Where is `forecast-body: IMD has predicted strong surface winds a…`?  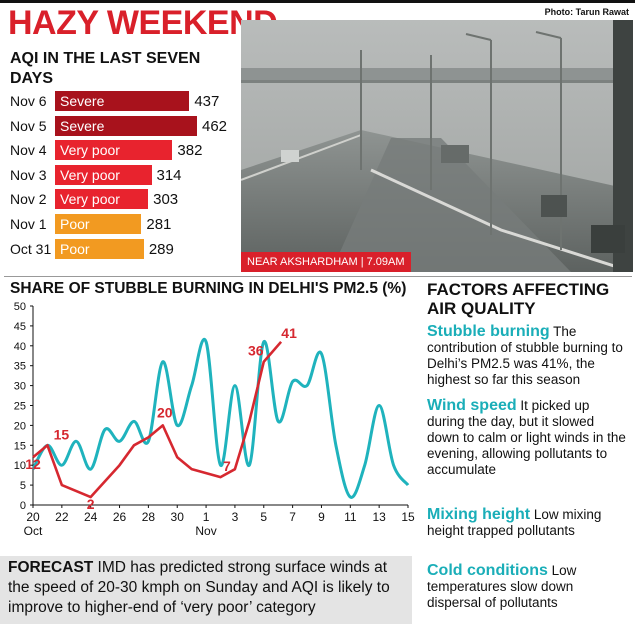
forecast-body: IMD has predicted strong surface winds a… is located at coordinates (199, 587).